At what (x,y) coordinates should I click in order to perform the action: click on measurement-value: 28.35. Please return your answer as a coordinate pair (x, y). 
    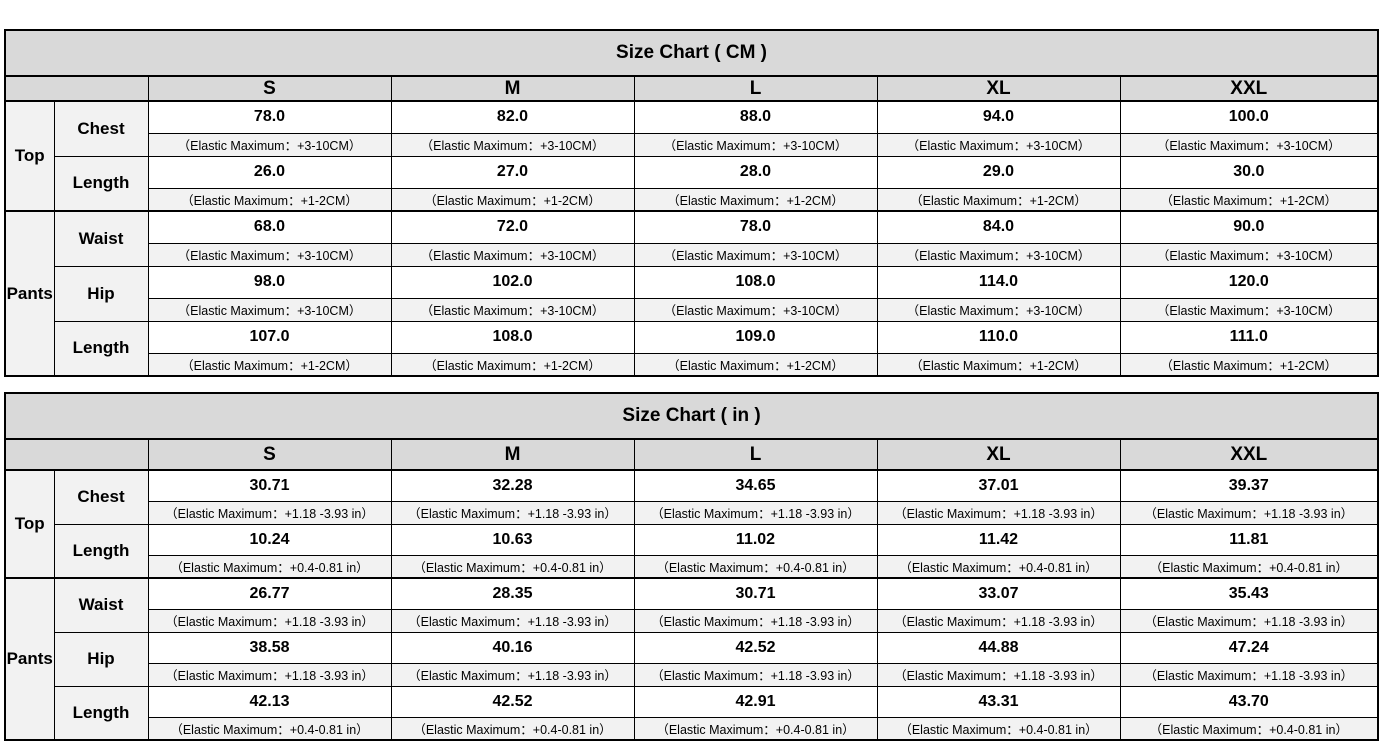
    Looking at the image, I should click on (512, 593).